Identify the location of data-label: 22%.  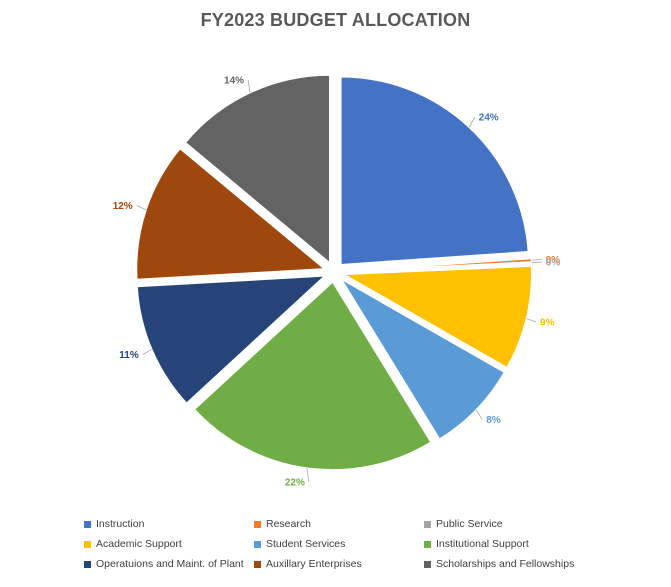
(295, 482).